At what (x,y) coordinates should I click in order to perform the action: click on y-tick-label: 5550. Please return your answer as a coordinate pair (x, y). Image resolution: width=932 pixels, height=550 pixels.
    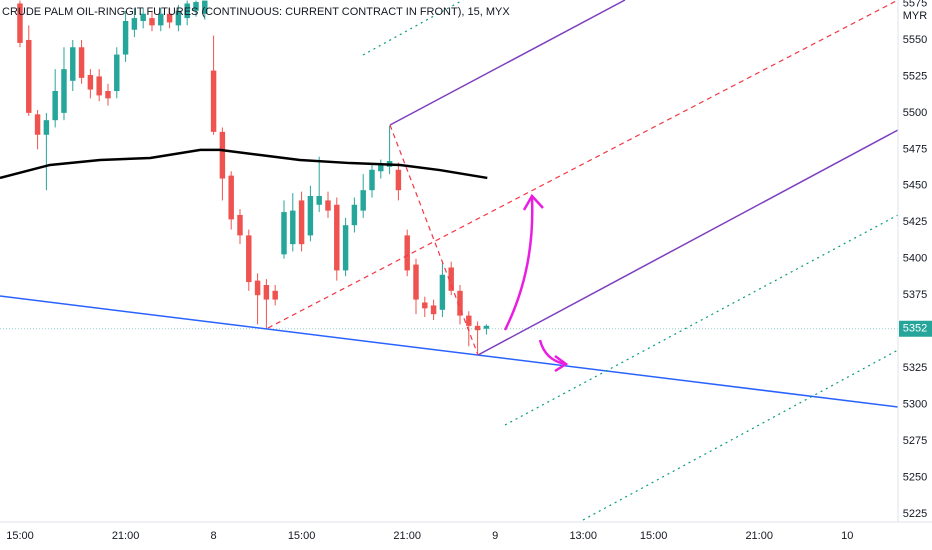
    Looking at the image, I should click on (915, 40).